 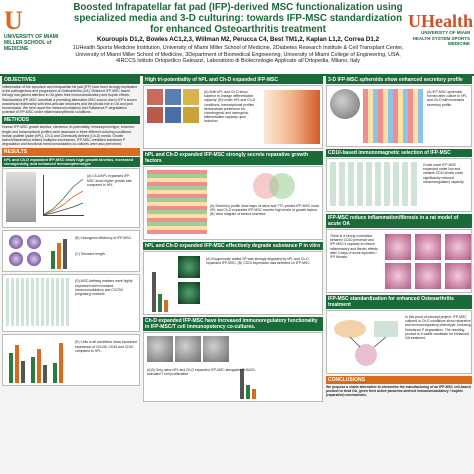 I want to click on uhealth-logo-mark: UHealth, so click(x=440, y=21).